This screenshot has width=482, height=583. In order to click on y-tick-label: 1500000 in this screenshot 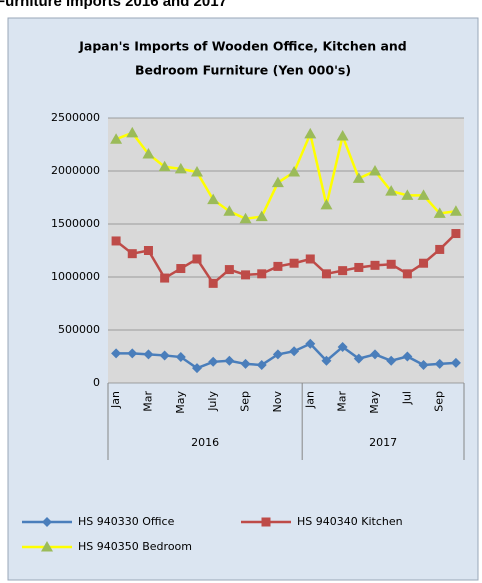, I will do `click(75, 223)`.